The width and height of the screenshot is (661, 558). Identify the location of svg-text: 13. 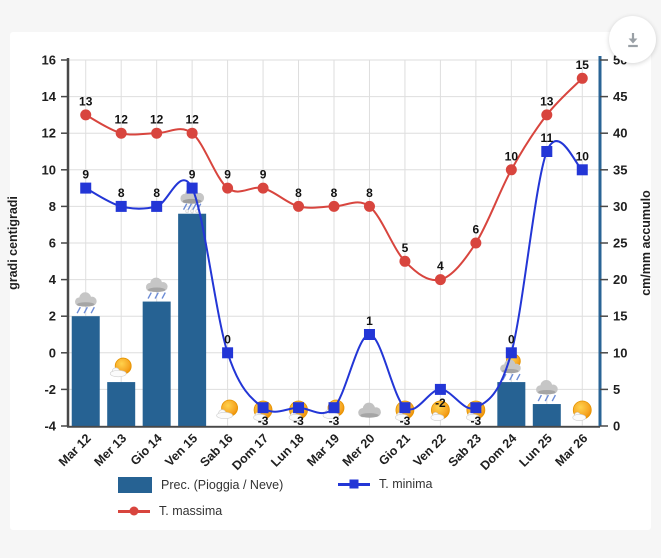
(86, 101).